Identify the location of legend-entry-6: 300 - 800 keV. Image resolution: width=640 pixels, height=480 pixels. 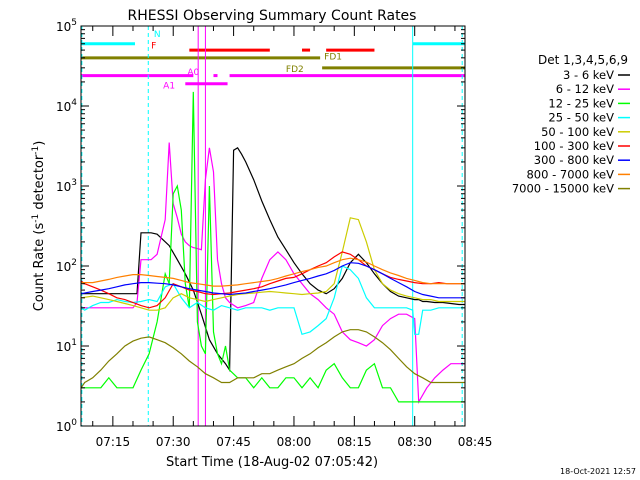
(574, 160).